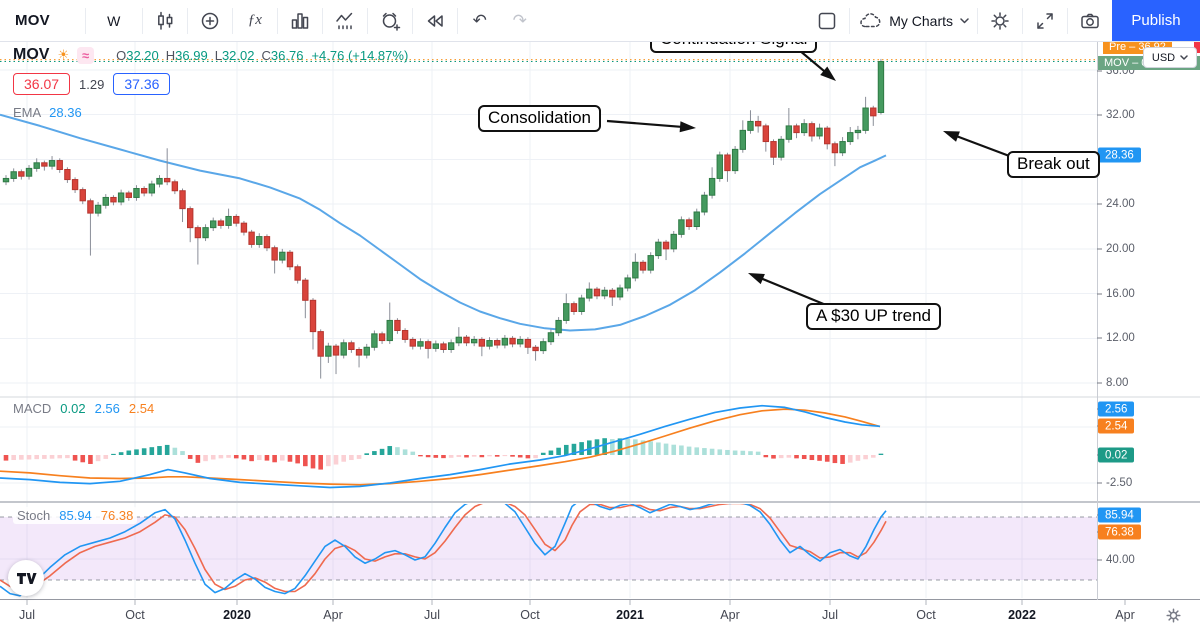  I want to click on patterns-icon, so click(345, 21).